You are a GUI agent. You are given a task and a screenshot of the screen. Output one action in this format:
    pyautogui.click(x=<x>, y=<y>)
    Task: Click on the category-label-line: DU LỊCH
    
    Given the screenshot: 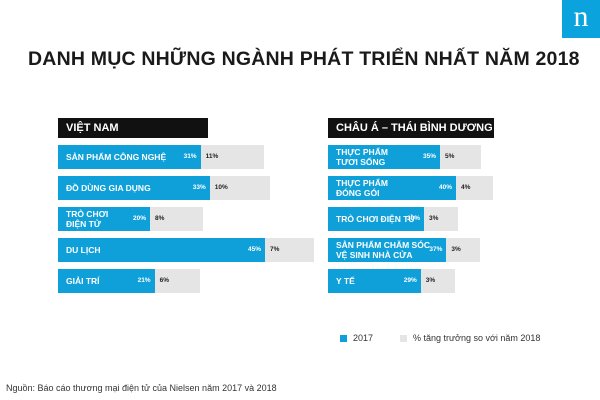 What is the action you would take?
    pyautogui.click(x=83, y=250)
    